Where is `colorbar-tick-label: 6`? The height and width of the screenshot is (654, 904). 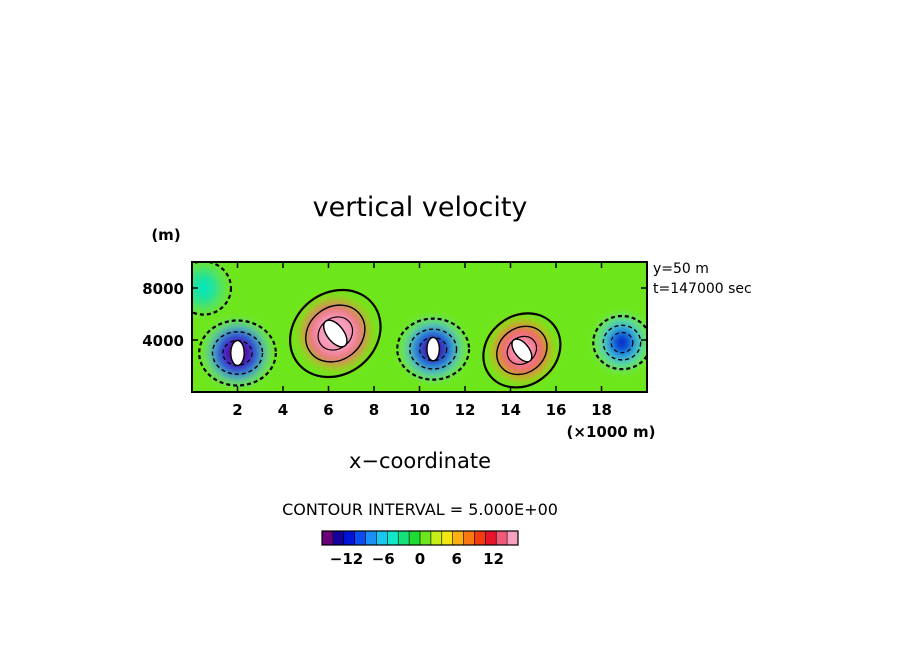 colorbar-tick-label: 6 is located at coordinates (457, 559).